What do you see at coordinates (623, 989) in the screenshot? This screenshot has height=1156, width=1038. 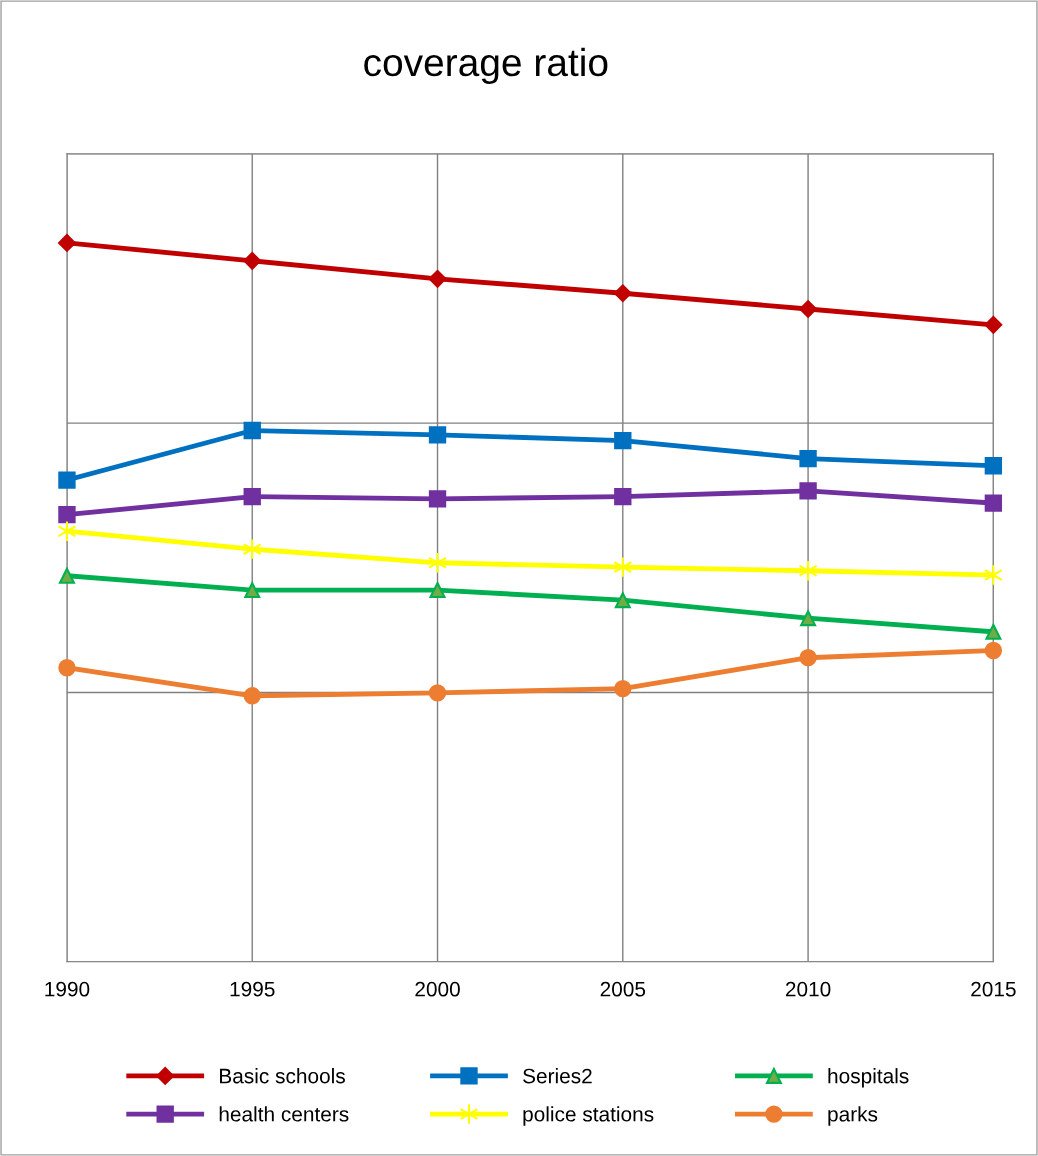 I see `x-tick-label: 2005` at bounding box center [623, 989].